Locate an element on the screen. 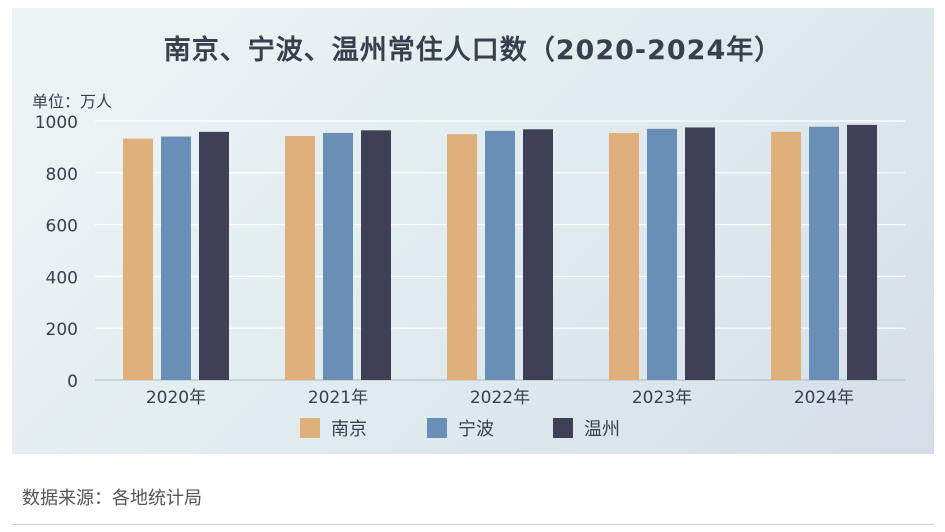  x-tick-label: 2023年 is located at coordinates (662, 398).